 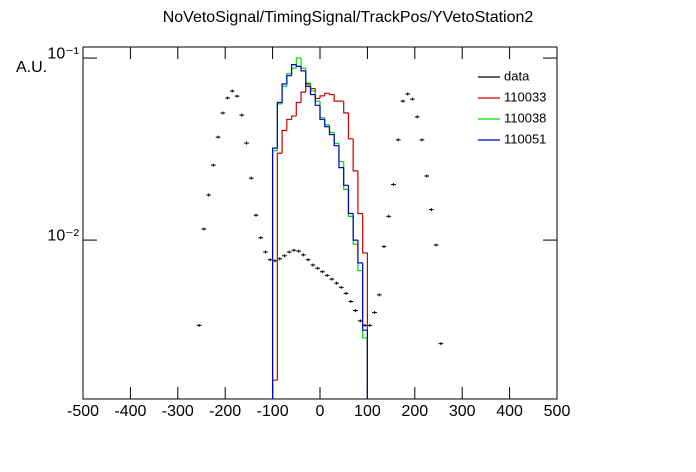 What do you see at coordinates (83, 411) in the screenshot?
I see `x-tick-label: -500` at bounding box center [83, 411].